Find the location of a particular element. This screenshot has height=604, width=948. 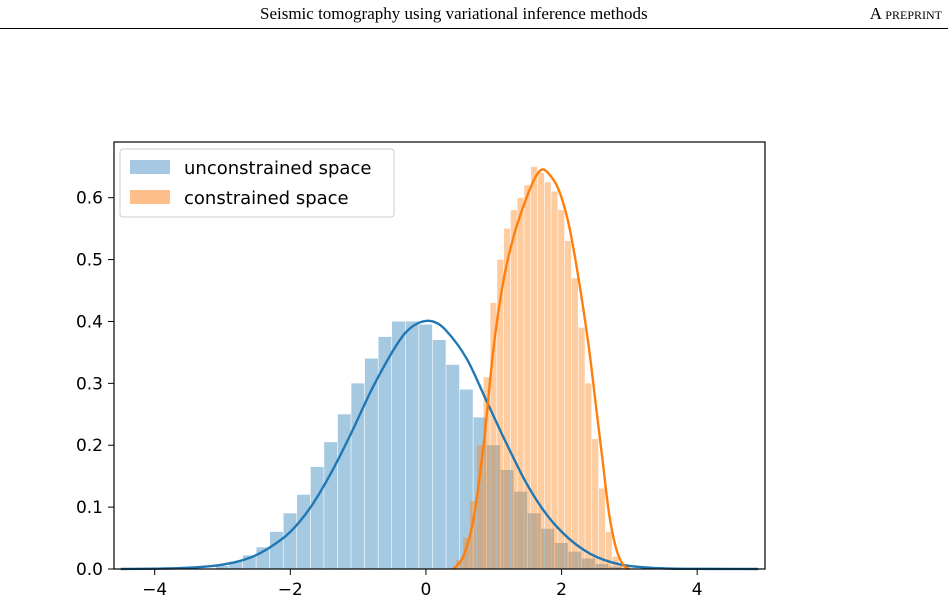

legend: unconstrained space constrained space is located at coordinates (257, 183).